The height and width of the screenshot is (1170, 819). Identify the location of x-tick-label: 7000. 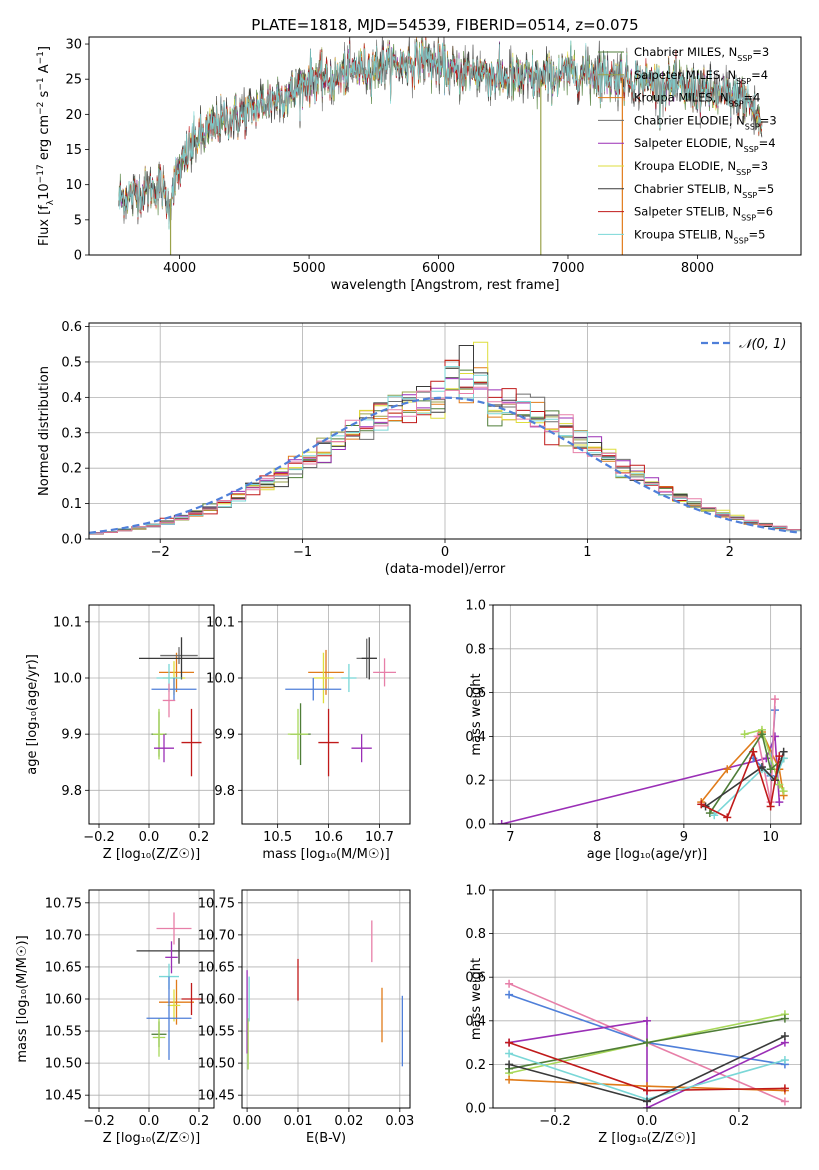
(567, 268).